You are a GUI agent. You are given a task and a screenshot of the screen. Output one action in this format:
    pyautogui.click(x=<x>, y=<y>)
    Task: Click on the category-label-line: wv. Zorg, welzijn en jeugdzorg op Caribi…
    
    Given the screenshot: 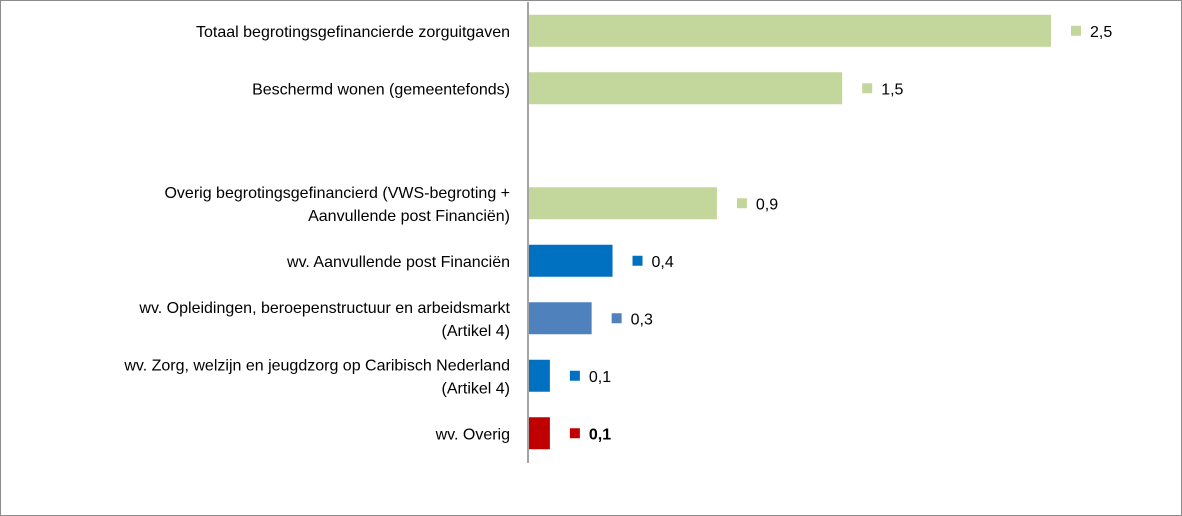 What is the action you would take?
    pyautogui.click(x=316, y=365)
    